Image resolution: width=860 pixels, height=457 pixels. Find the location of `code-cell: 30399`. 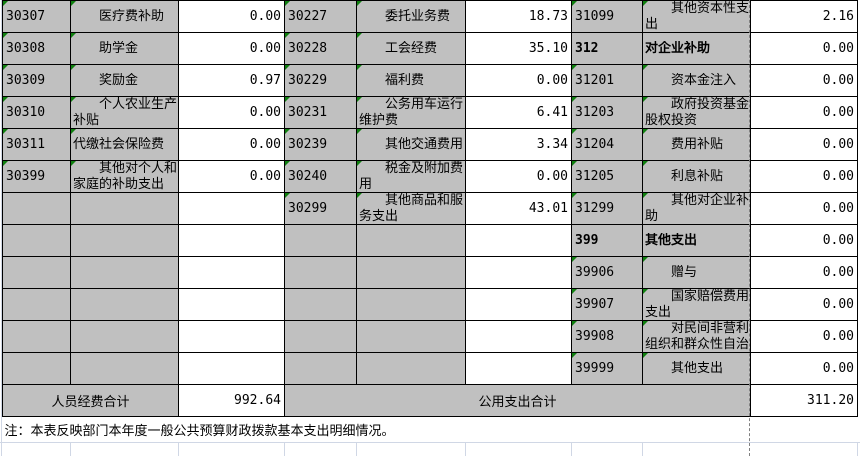

code-cell: 30399 is located at coordinates (36, 176).